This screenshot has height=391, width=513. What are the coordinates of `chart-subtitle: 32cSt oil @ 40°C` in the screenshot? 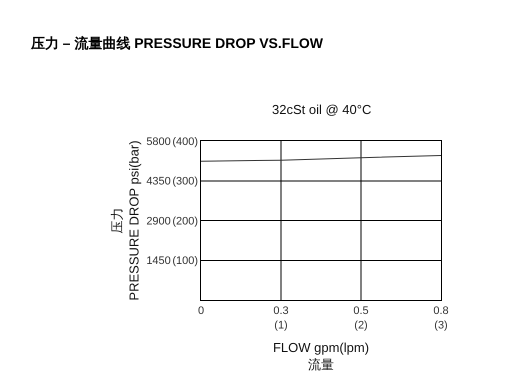 It's located at (322, 109).